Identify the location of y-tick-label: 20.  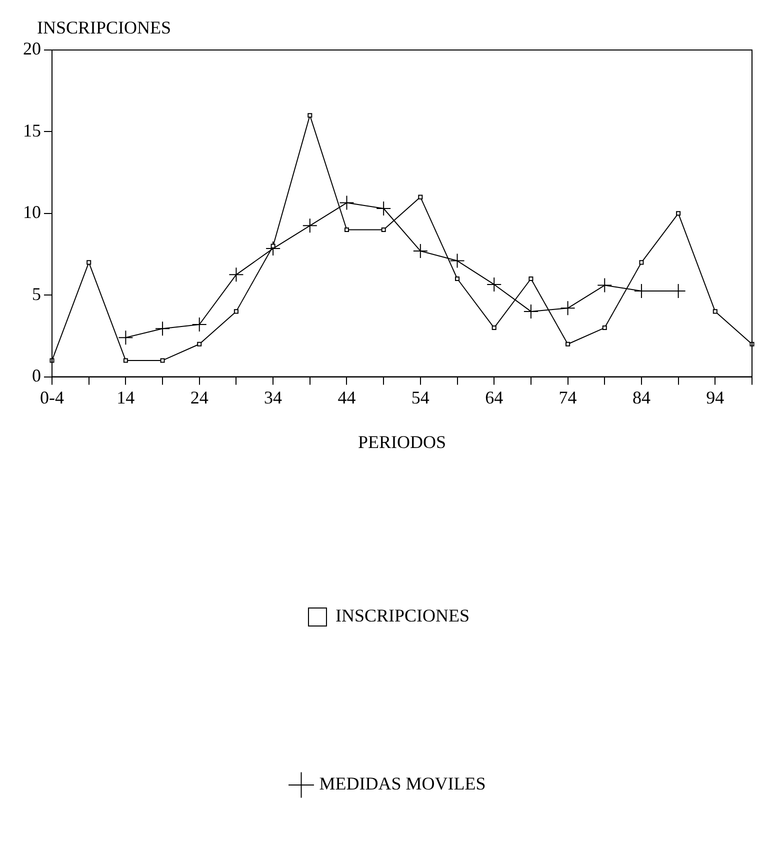
(32, 48).